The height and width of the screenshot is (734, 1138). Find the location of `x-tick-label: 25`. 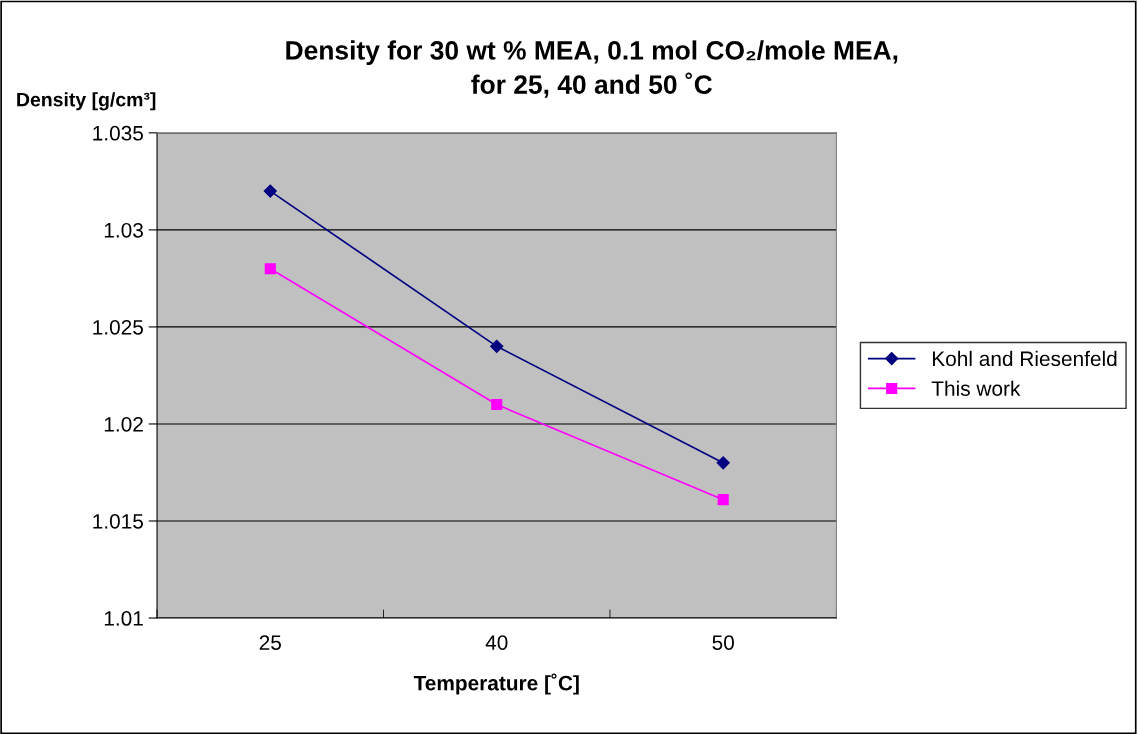

x-tick-label: 25 is located at coordinates (270, 642).